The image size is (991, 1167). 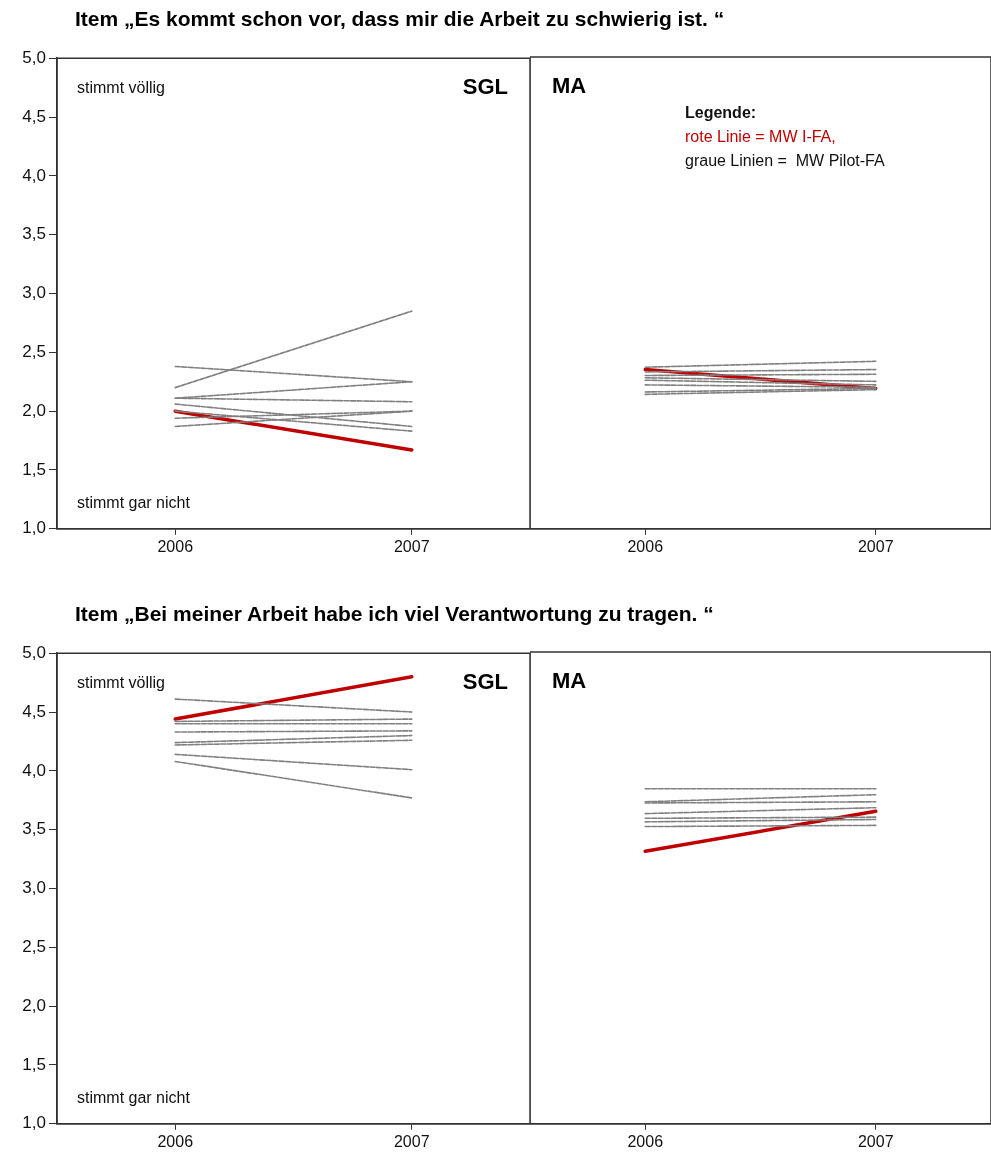 What do you see at coordinates (721, 113) in the screenshot?
I see `annotation: Legende:` at bounding box center [721, 113].